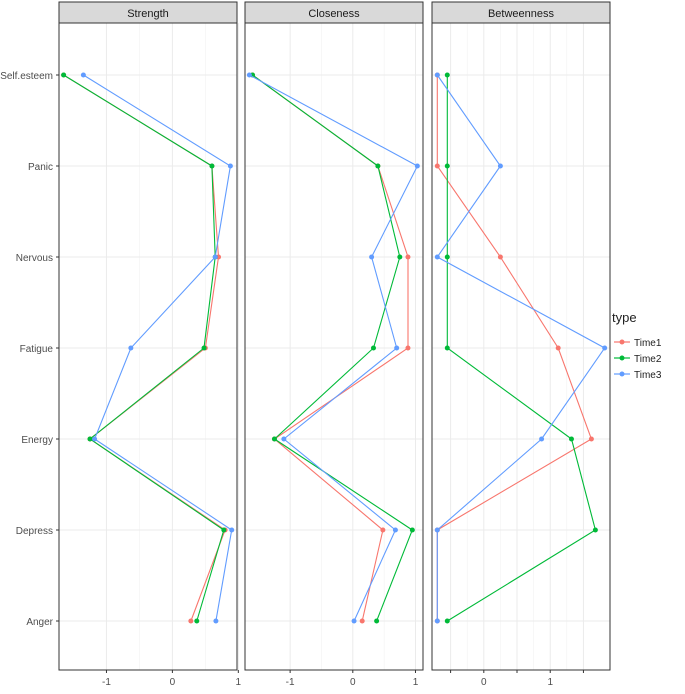 The image size is (685, 694). What do you see at coordinates (648, 343) in the screenshot?
I see `legend-label-time1: Time1` at bounding box center [648, 343].